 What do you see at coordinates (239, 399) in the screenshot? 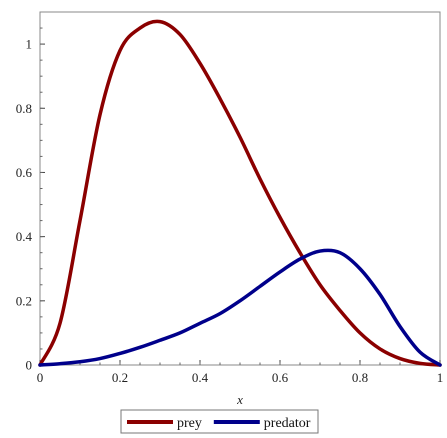
I see `x-axis-title: x` at bounding box center [239, 399].